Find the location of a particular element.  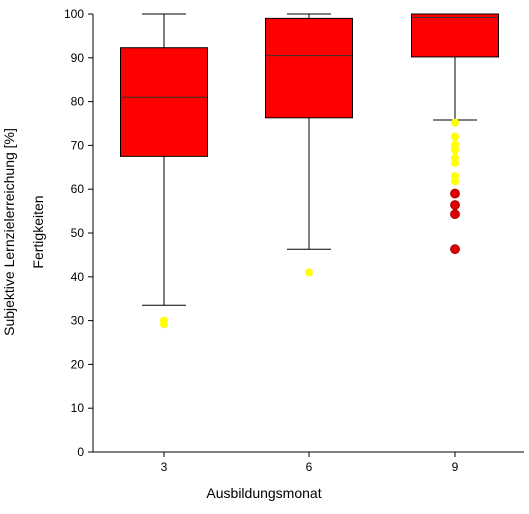

x-axis-title: Ausbildungsmonat is located at coordinates (263, 493).